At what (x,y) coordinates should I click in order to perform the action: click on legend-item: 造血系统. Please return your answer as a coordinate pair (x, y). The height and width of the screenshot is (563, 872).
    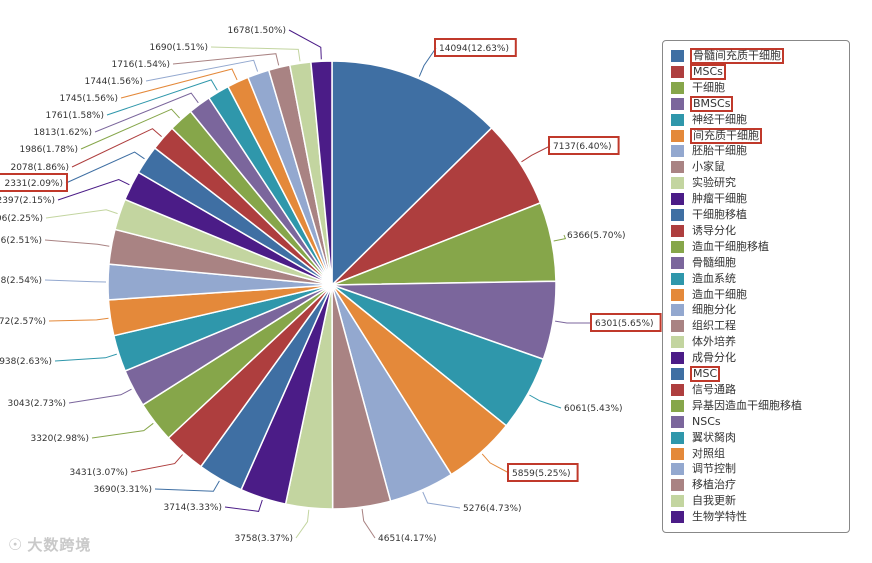
    Looking at the image, I should click on (704, 279).